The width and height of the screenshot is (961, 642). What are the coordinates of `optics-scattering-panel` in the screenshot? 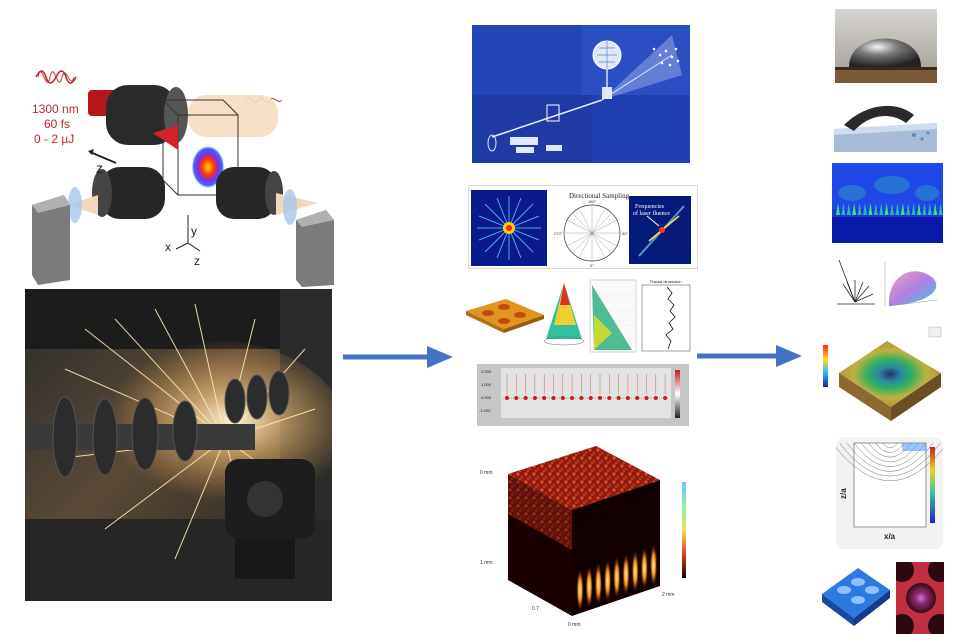 It's located at (581, 94).